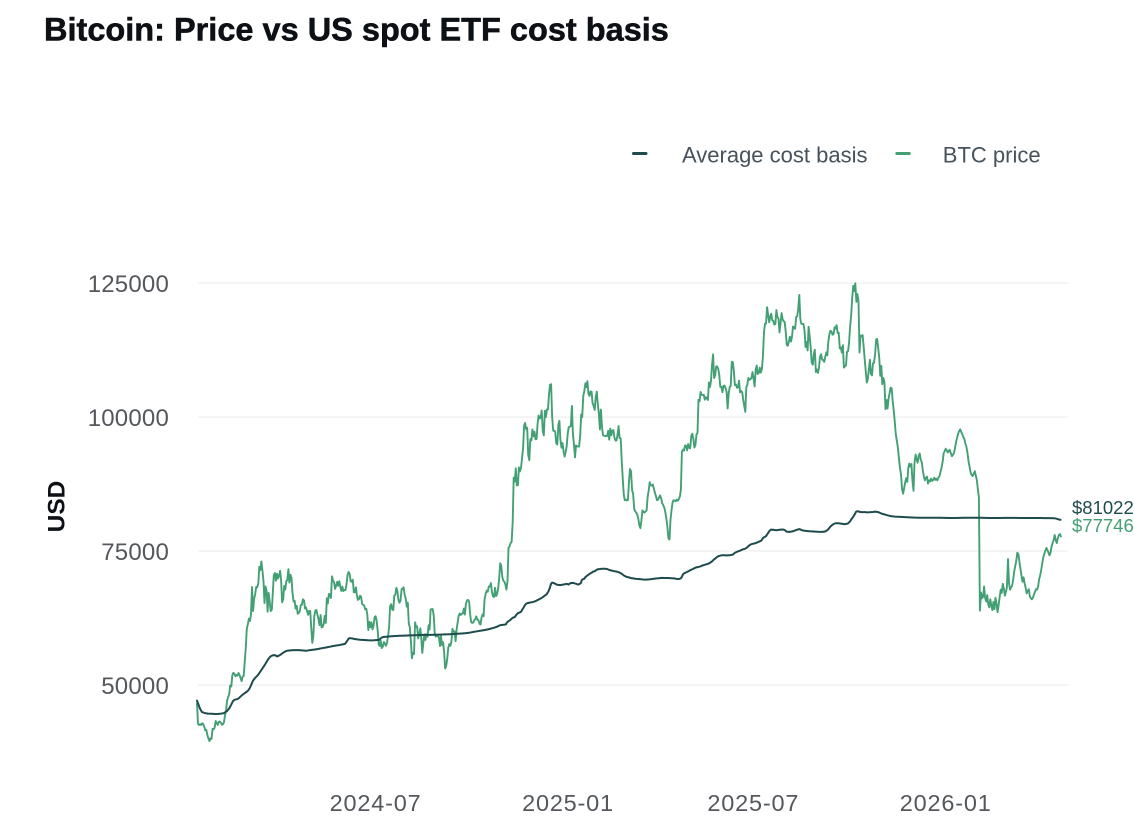  Describe the element at coordinates (57, 507) in the screenshot. I see `svg-text: USD` at that location.